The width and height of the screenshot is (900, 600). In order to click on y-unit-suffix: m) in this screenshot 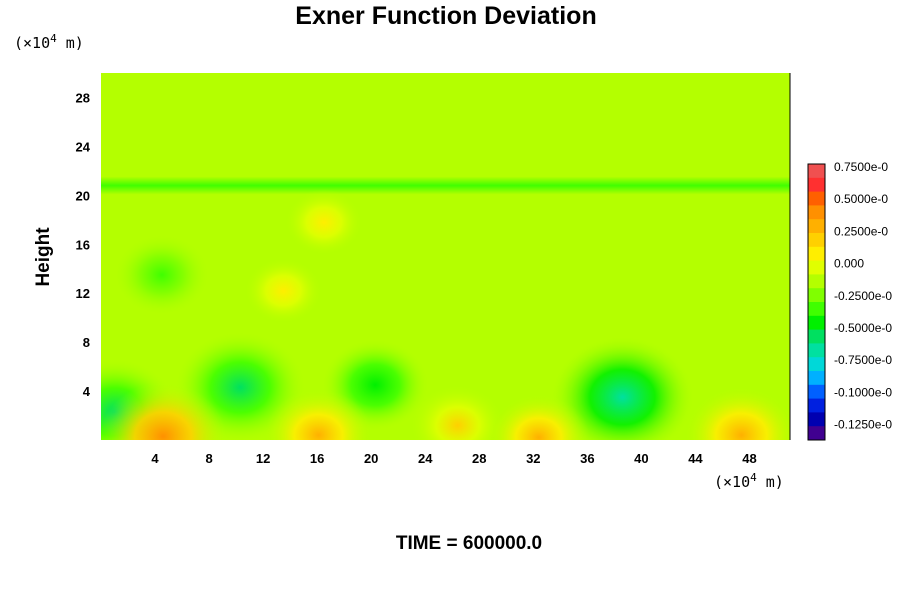, I will do `click(70, 43)`.